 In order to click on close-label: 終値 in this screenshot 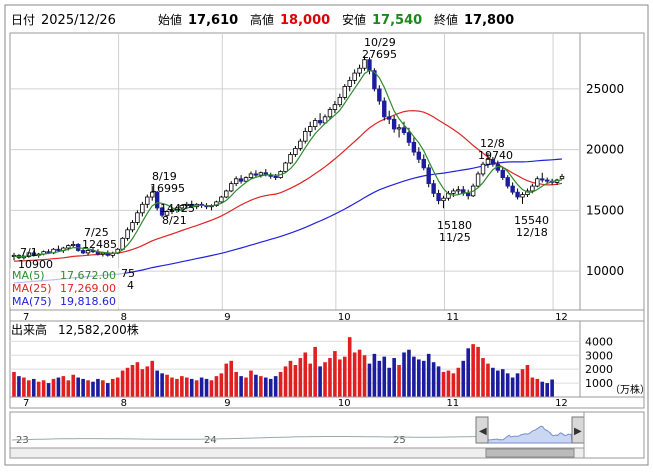, I will do `click(446, 19)`.